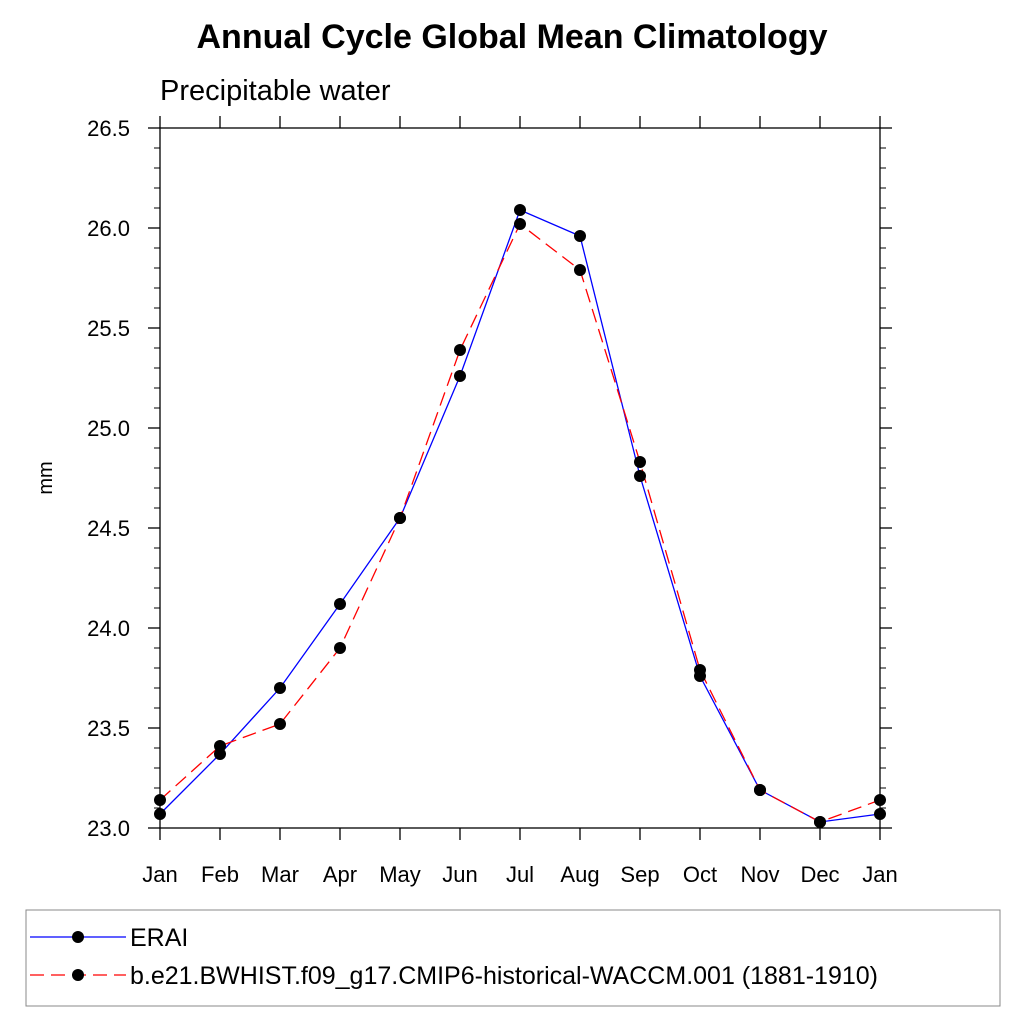  I want to click on x-tick-label: Sep, so click(639, 874).